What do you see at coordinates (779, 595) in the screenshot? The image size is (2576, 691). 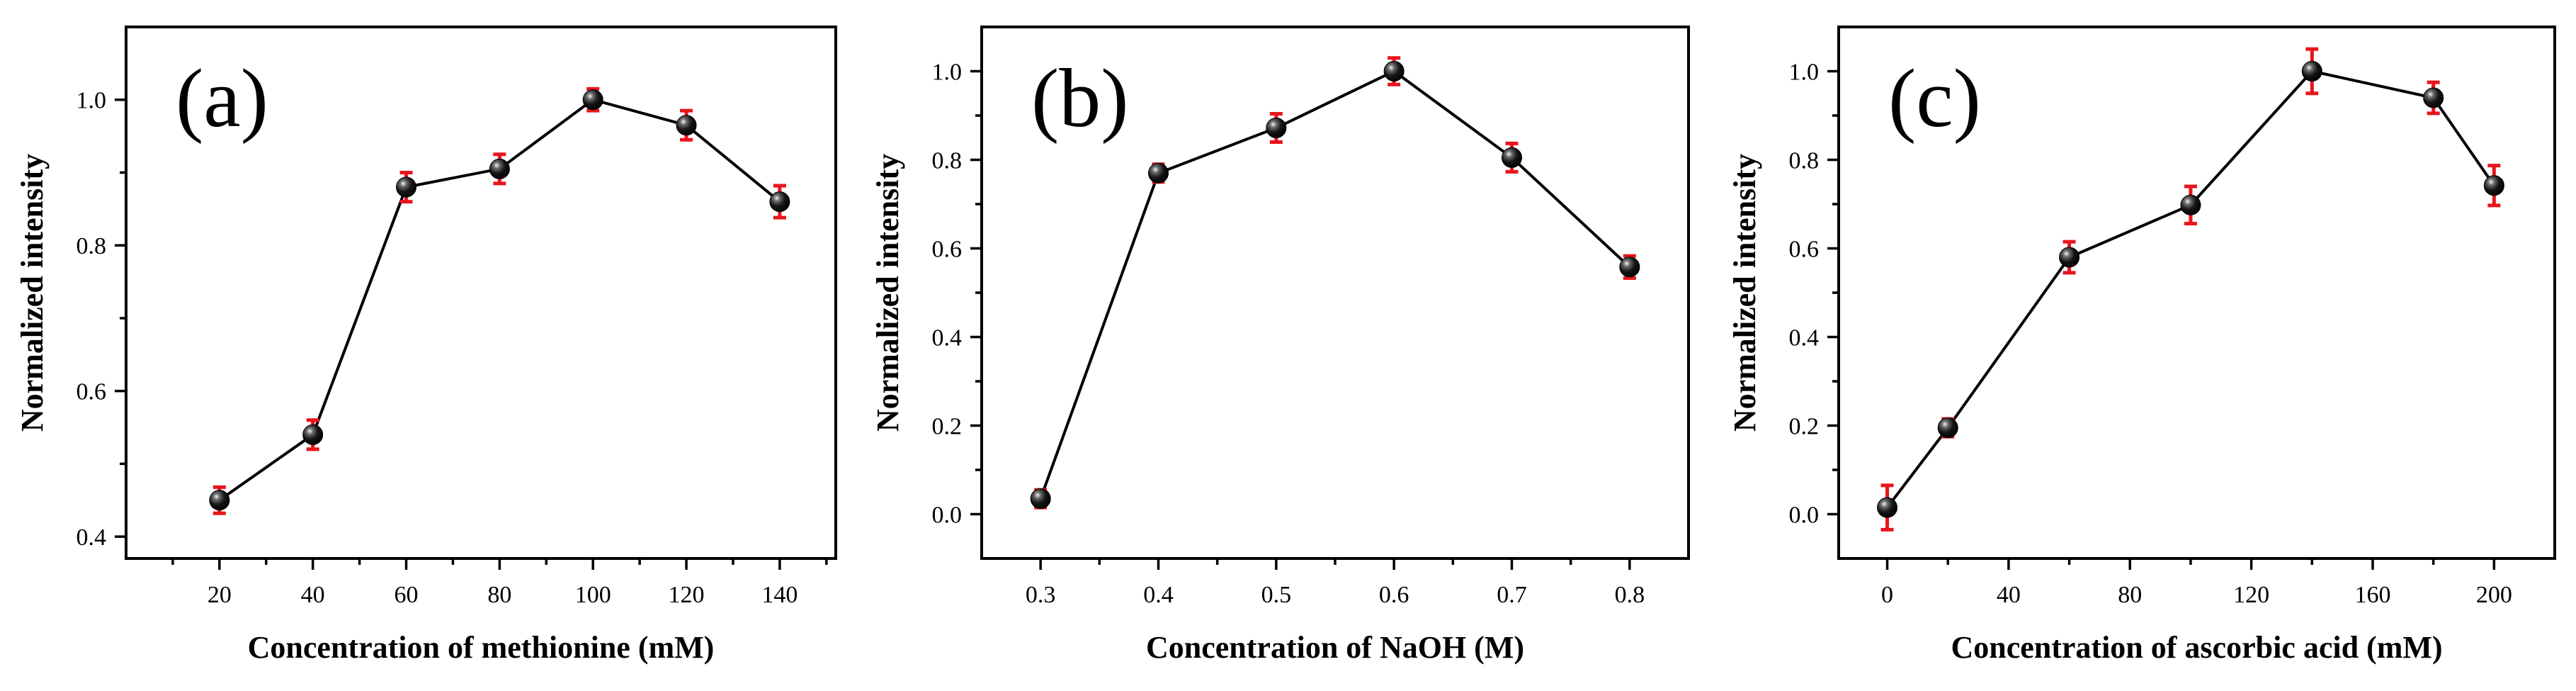 I see `x-tick-label: 140` at bounding box center [779, 595].